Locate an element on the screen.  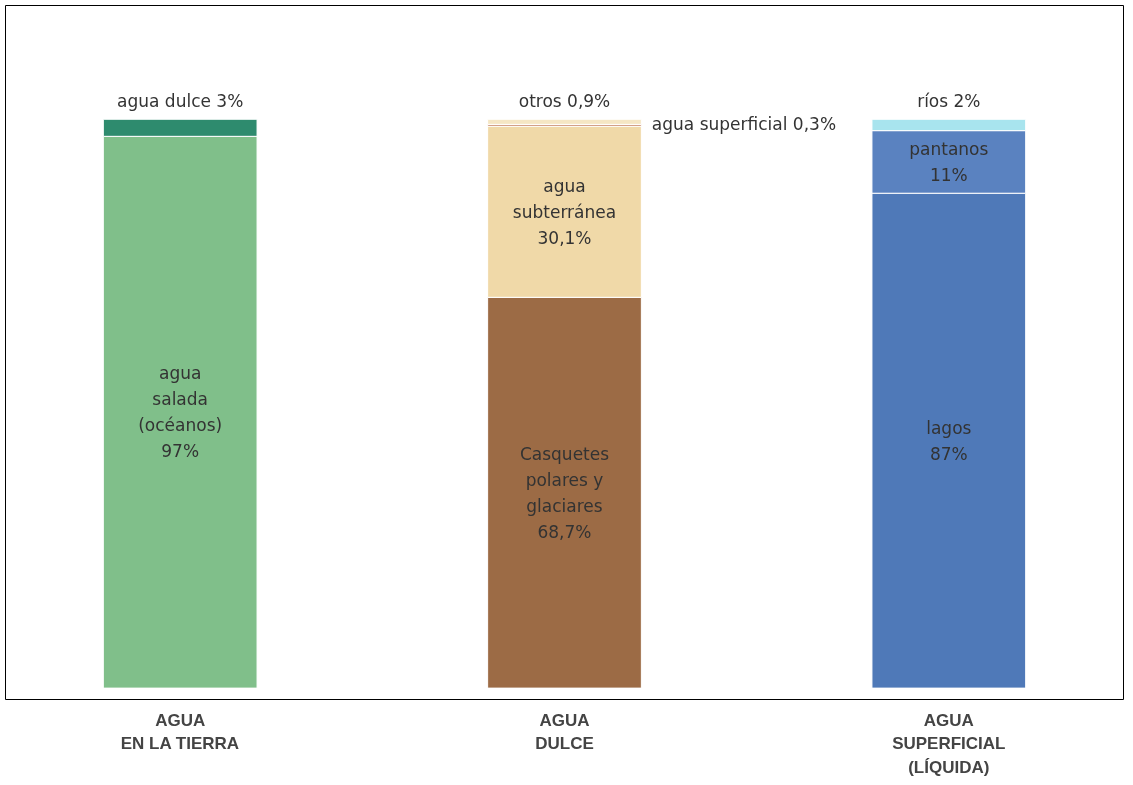
series-label: agua subterránea is located at coordinates (564, 198).